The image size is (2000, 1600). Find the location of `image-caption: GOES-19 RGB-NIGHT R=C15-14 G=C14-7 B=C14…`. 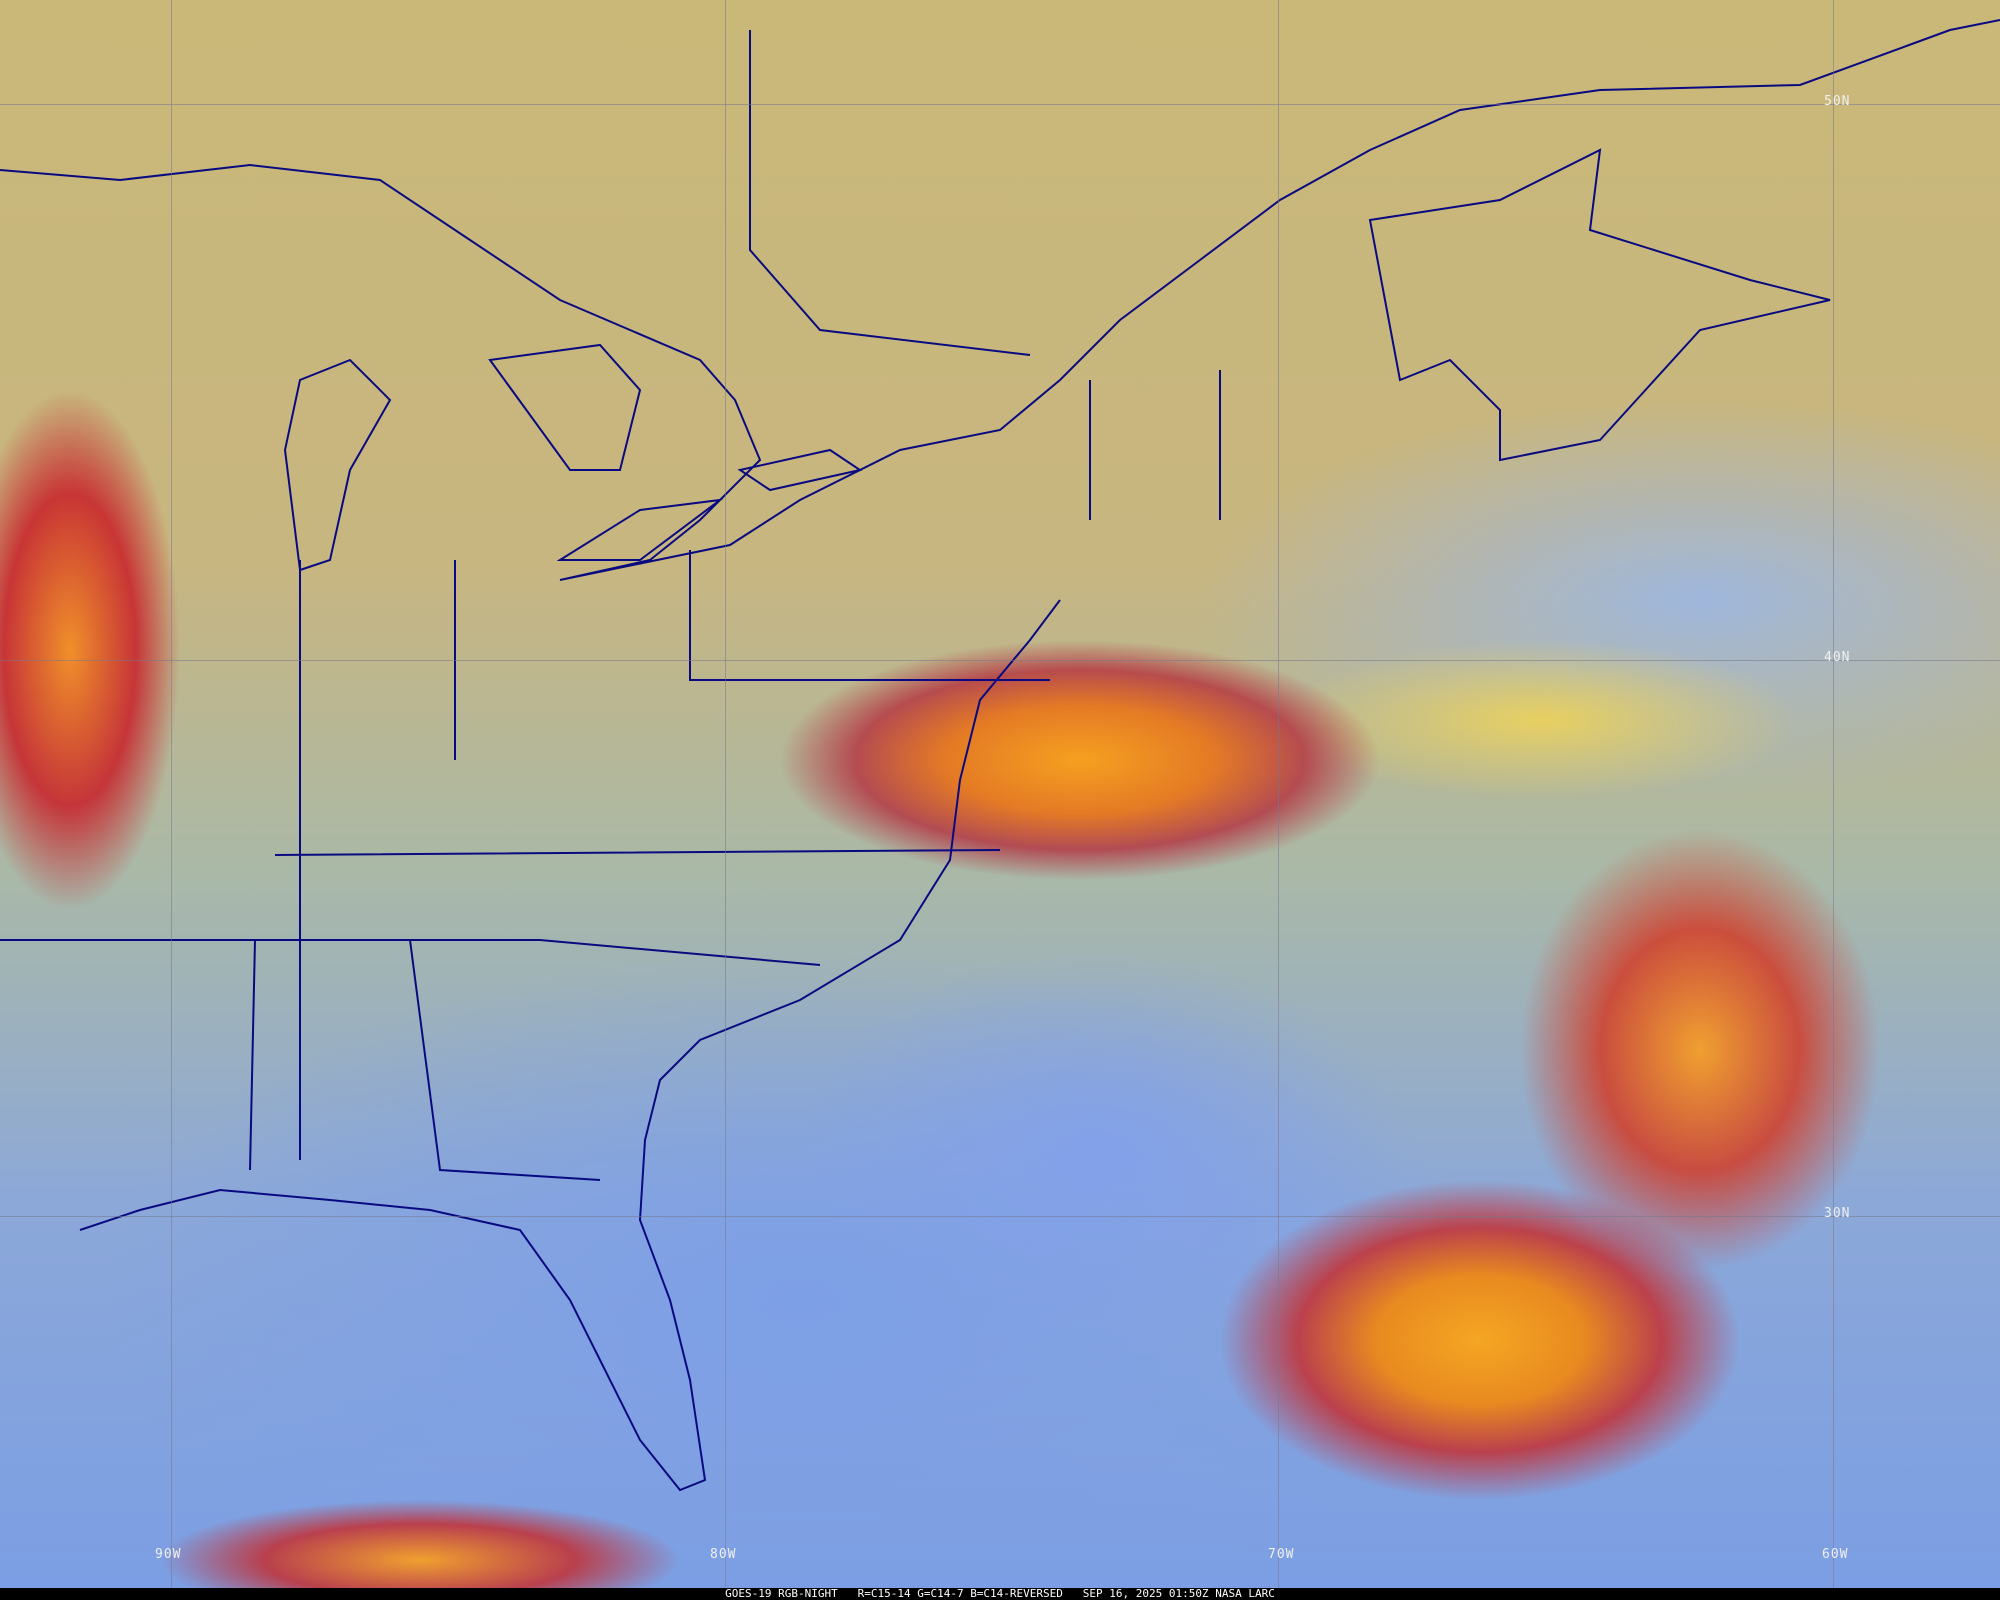

image-caption: GOES-19 RGB-NIGHT R=C15-14 G=C14-7 B=C14… is located at coordinates (1000, 1594).